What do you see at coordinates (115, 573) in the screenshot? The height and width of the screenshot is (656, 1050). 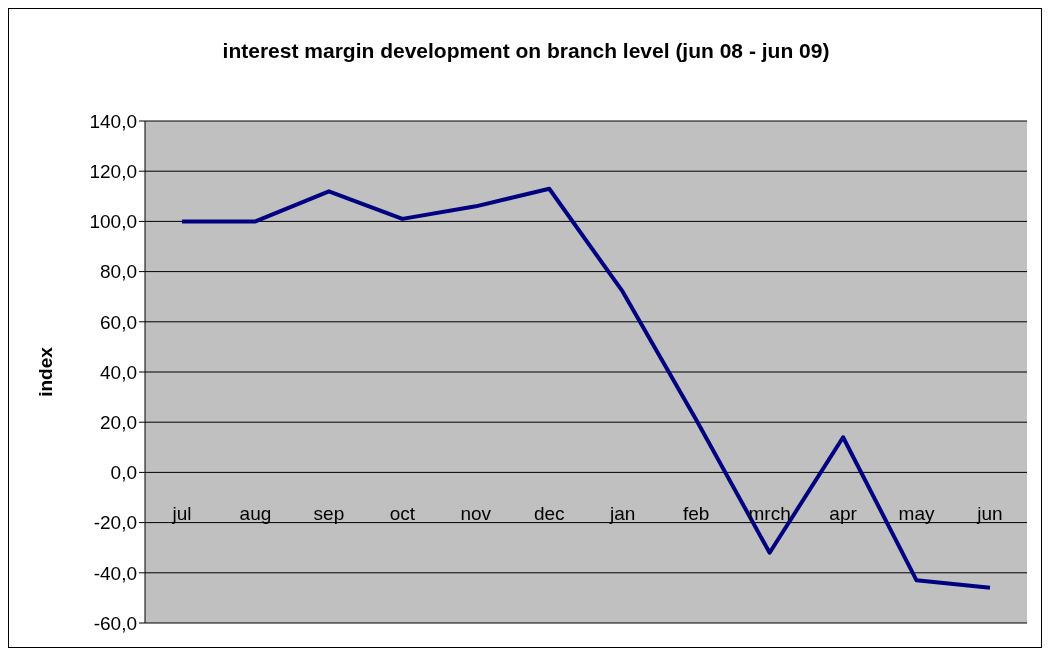 I see `y-tick-label: -40,0` at bounding box center [115, 573].